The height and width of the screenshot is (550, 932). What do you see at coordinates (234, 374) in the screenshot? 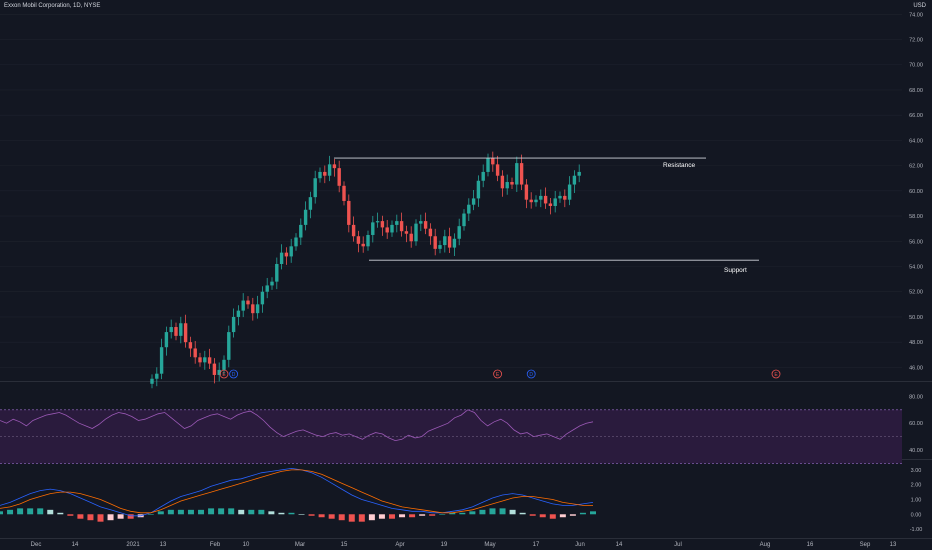
I see `dividend-event-marker` at bounding box center [234, 374].